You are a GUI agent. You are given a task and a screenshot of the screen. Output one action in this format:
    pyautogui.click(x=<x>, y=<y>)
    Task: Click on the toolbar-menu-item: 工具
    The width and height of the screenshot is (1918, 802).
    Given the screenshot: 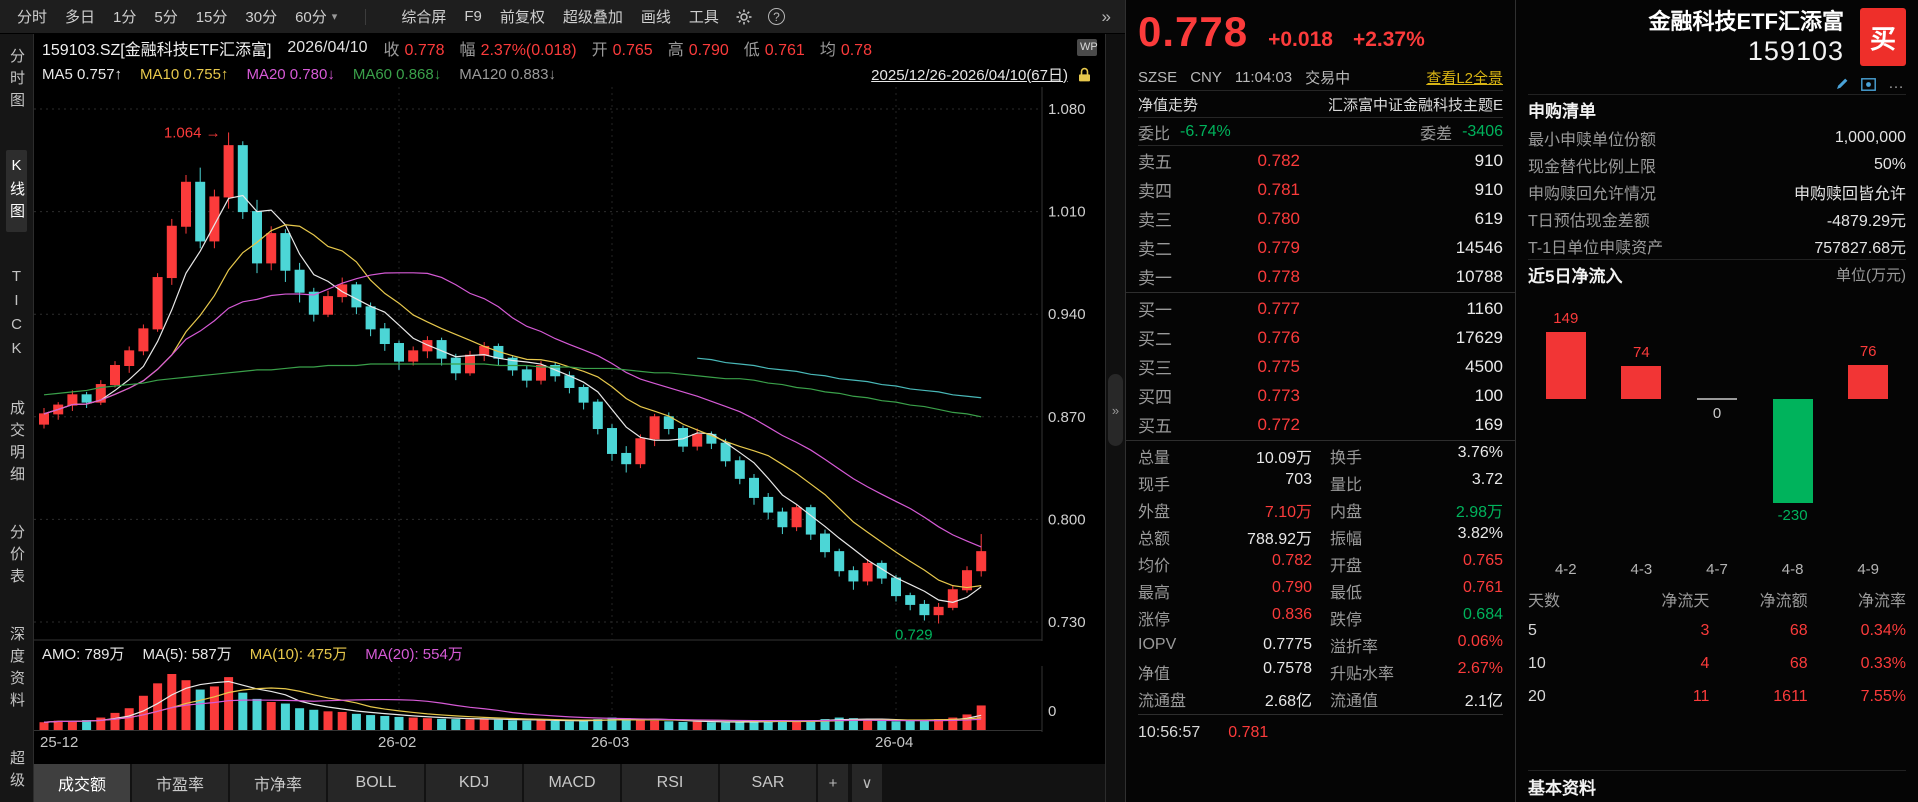 What is the action you would take?
    pyautogui.click(x=703, y=17)
    